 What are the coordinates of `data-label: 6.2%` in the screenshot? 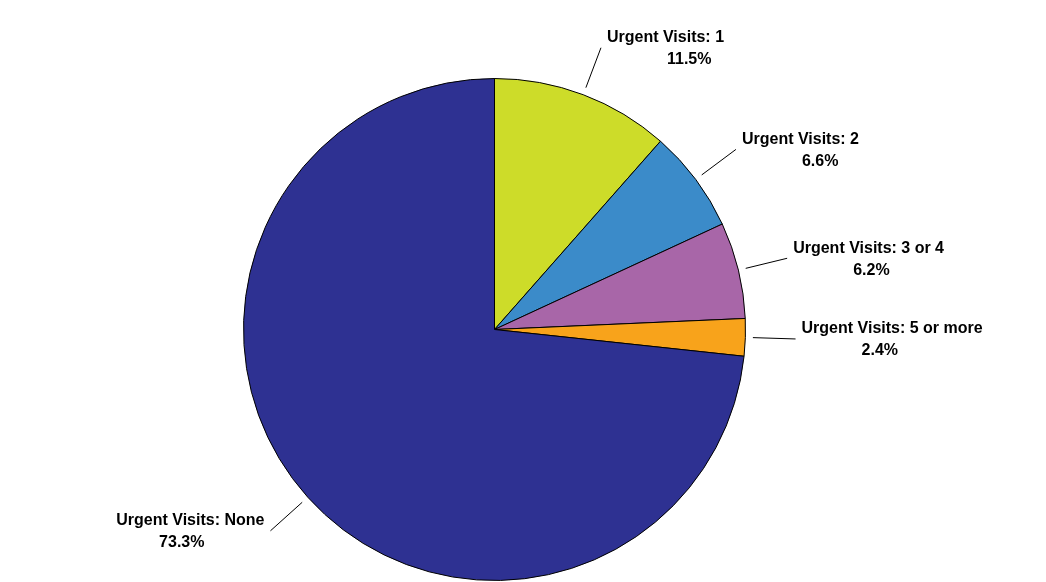 It's located at (871, 269).